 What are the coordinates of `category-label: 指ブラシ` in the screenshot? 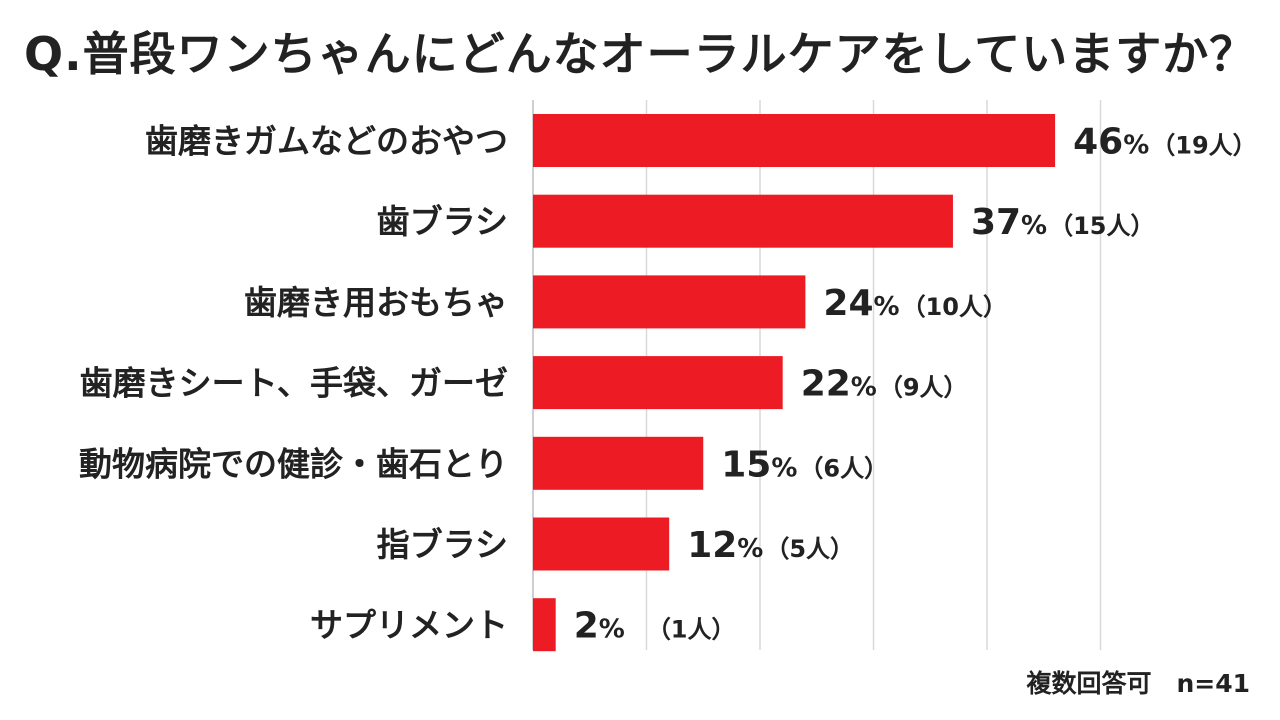 It's located at (442, 544).